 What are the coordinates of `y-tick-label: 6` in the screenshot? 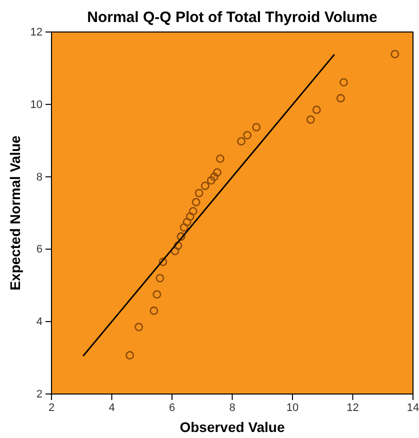 It's located at (39, 250).